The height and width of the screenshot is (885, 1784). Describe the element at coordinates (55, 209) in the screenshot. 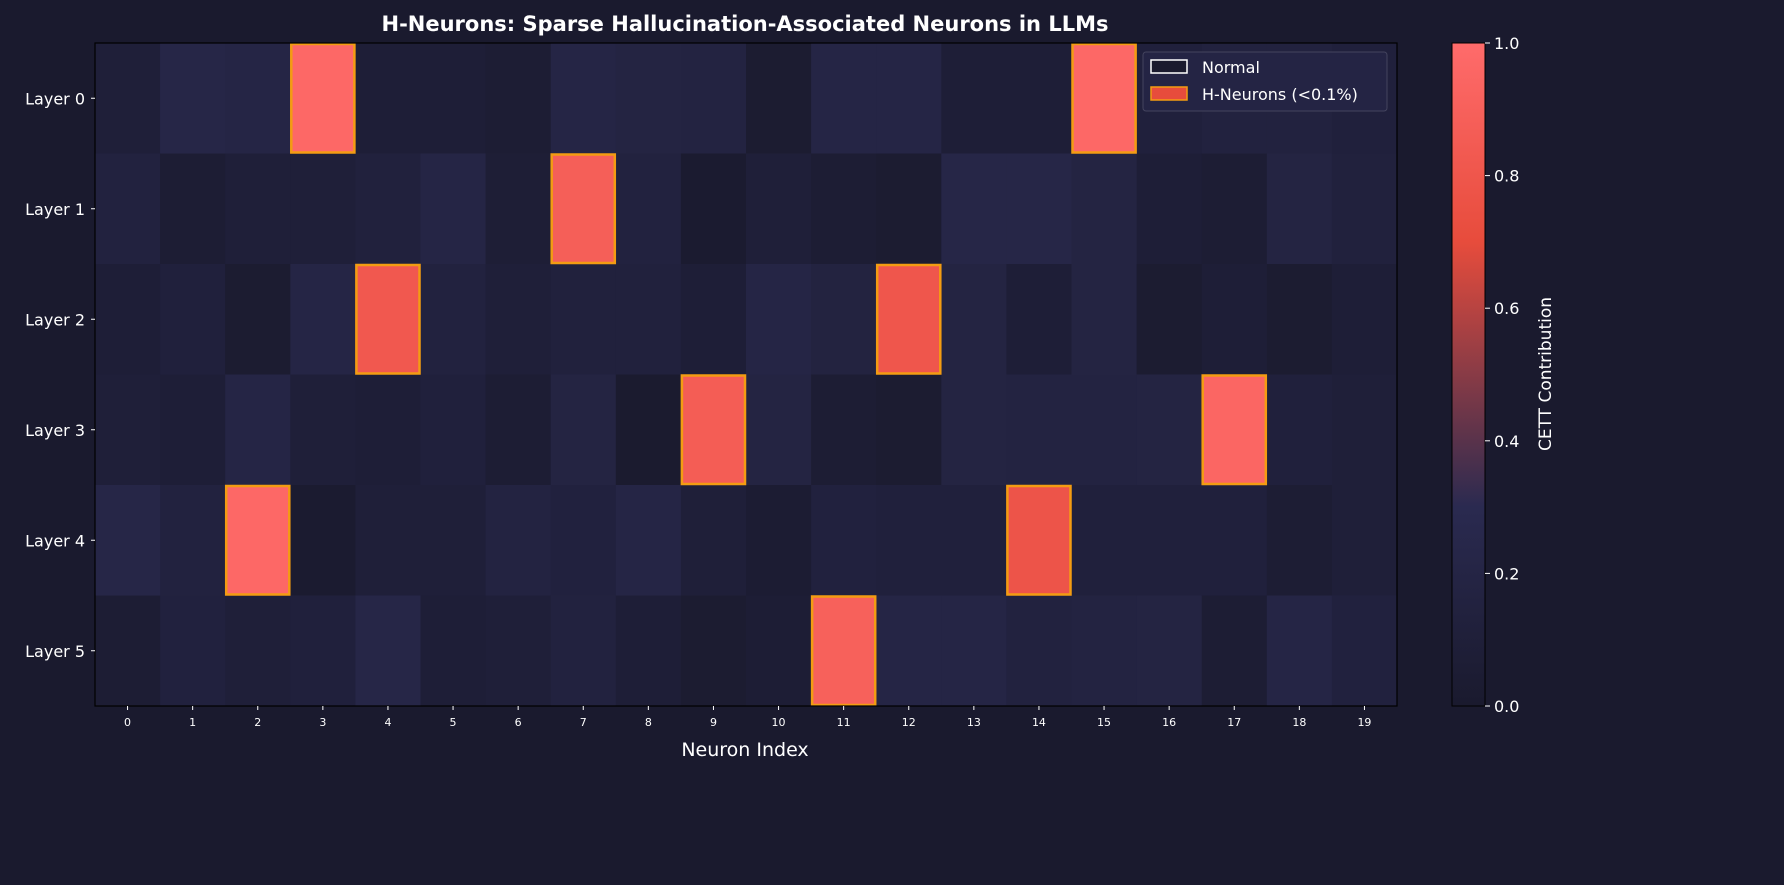

I see `y-tick-label: Layer 1` at that location.